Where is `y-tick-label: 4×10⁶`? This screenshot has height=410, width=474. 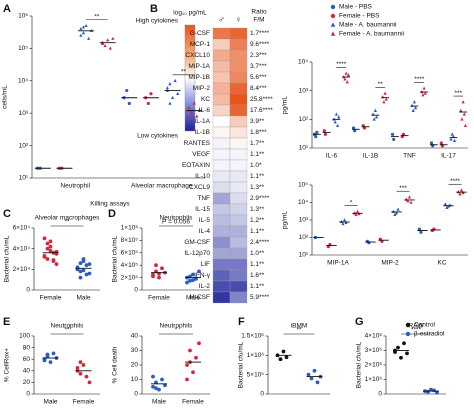
y-tick-label: 4×10⁶ is located at coordinates (374, 336).